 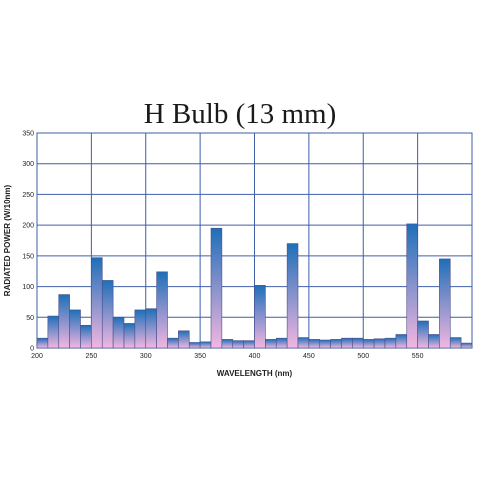 What do you see at coordinates (30, 318) in the screenshot?
I see `y-tick-label: 50` at bounding box center [30, 318].